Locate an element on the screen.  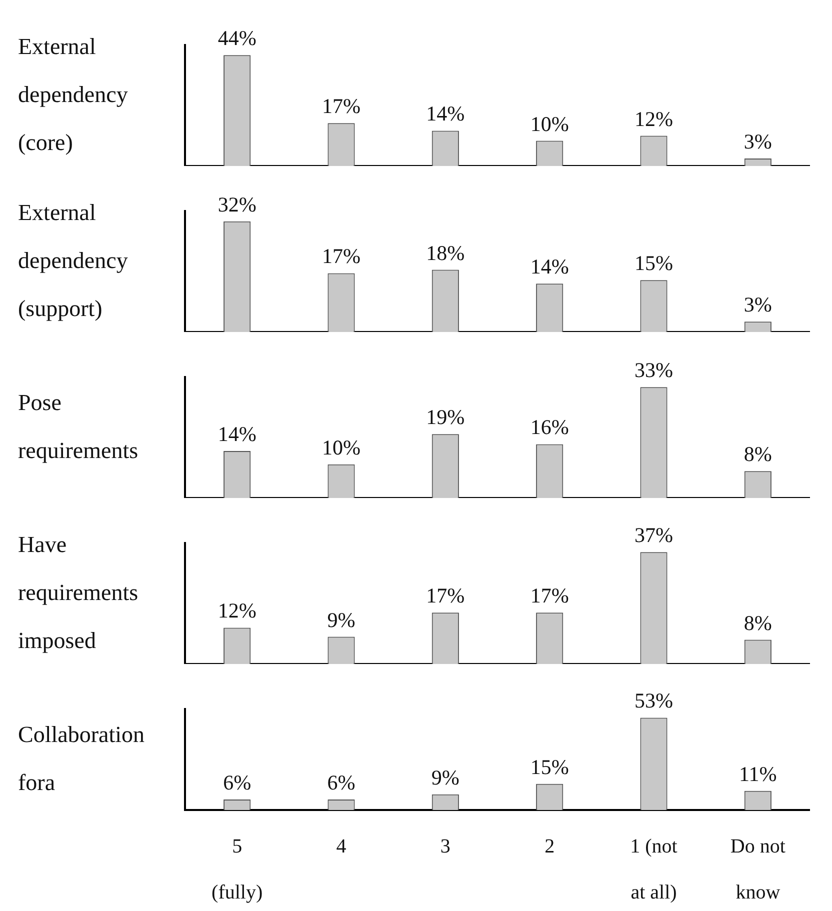
x-tick-label: 3 is located at coordinates (445, 846).